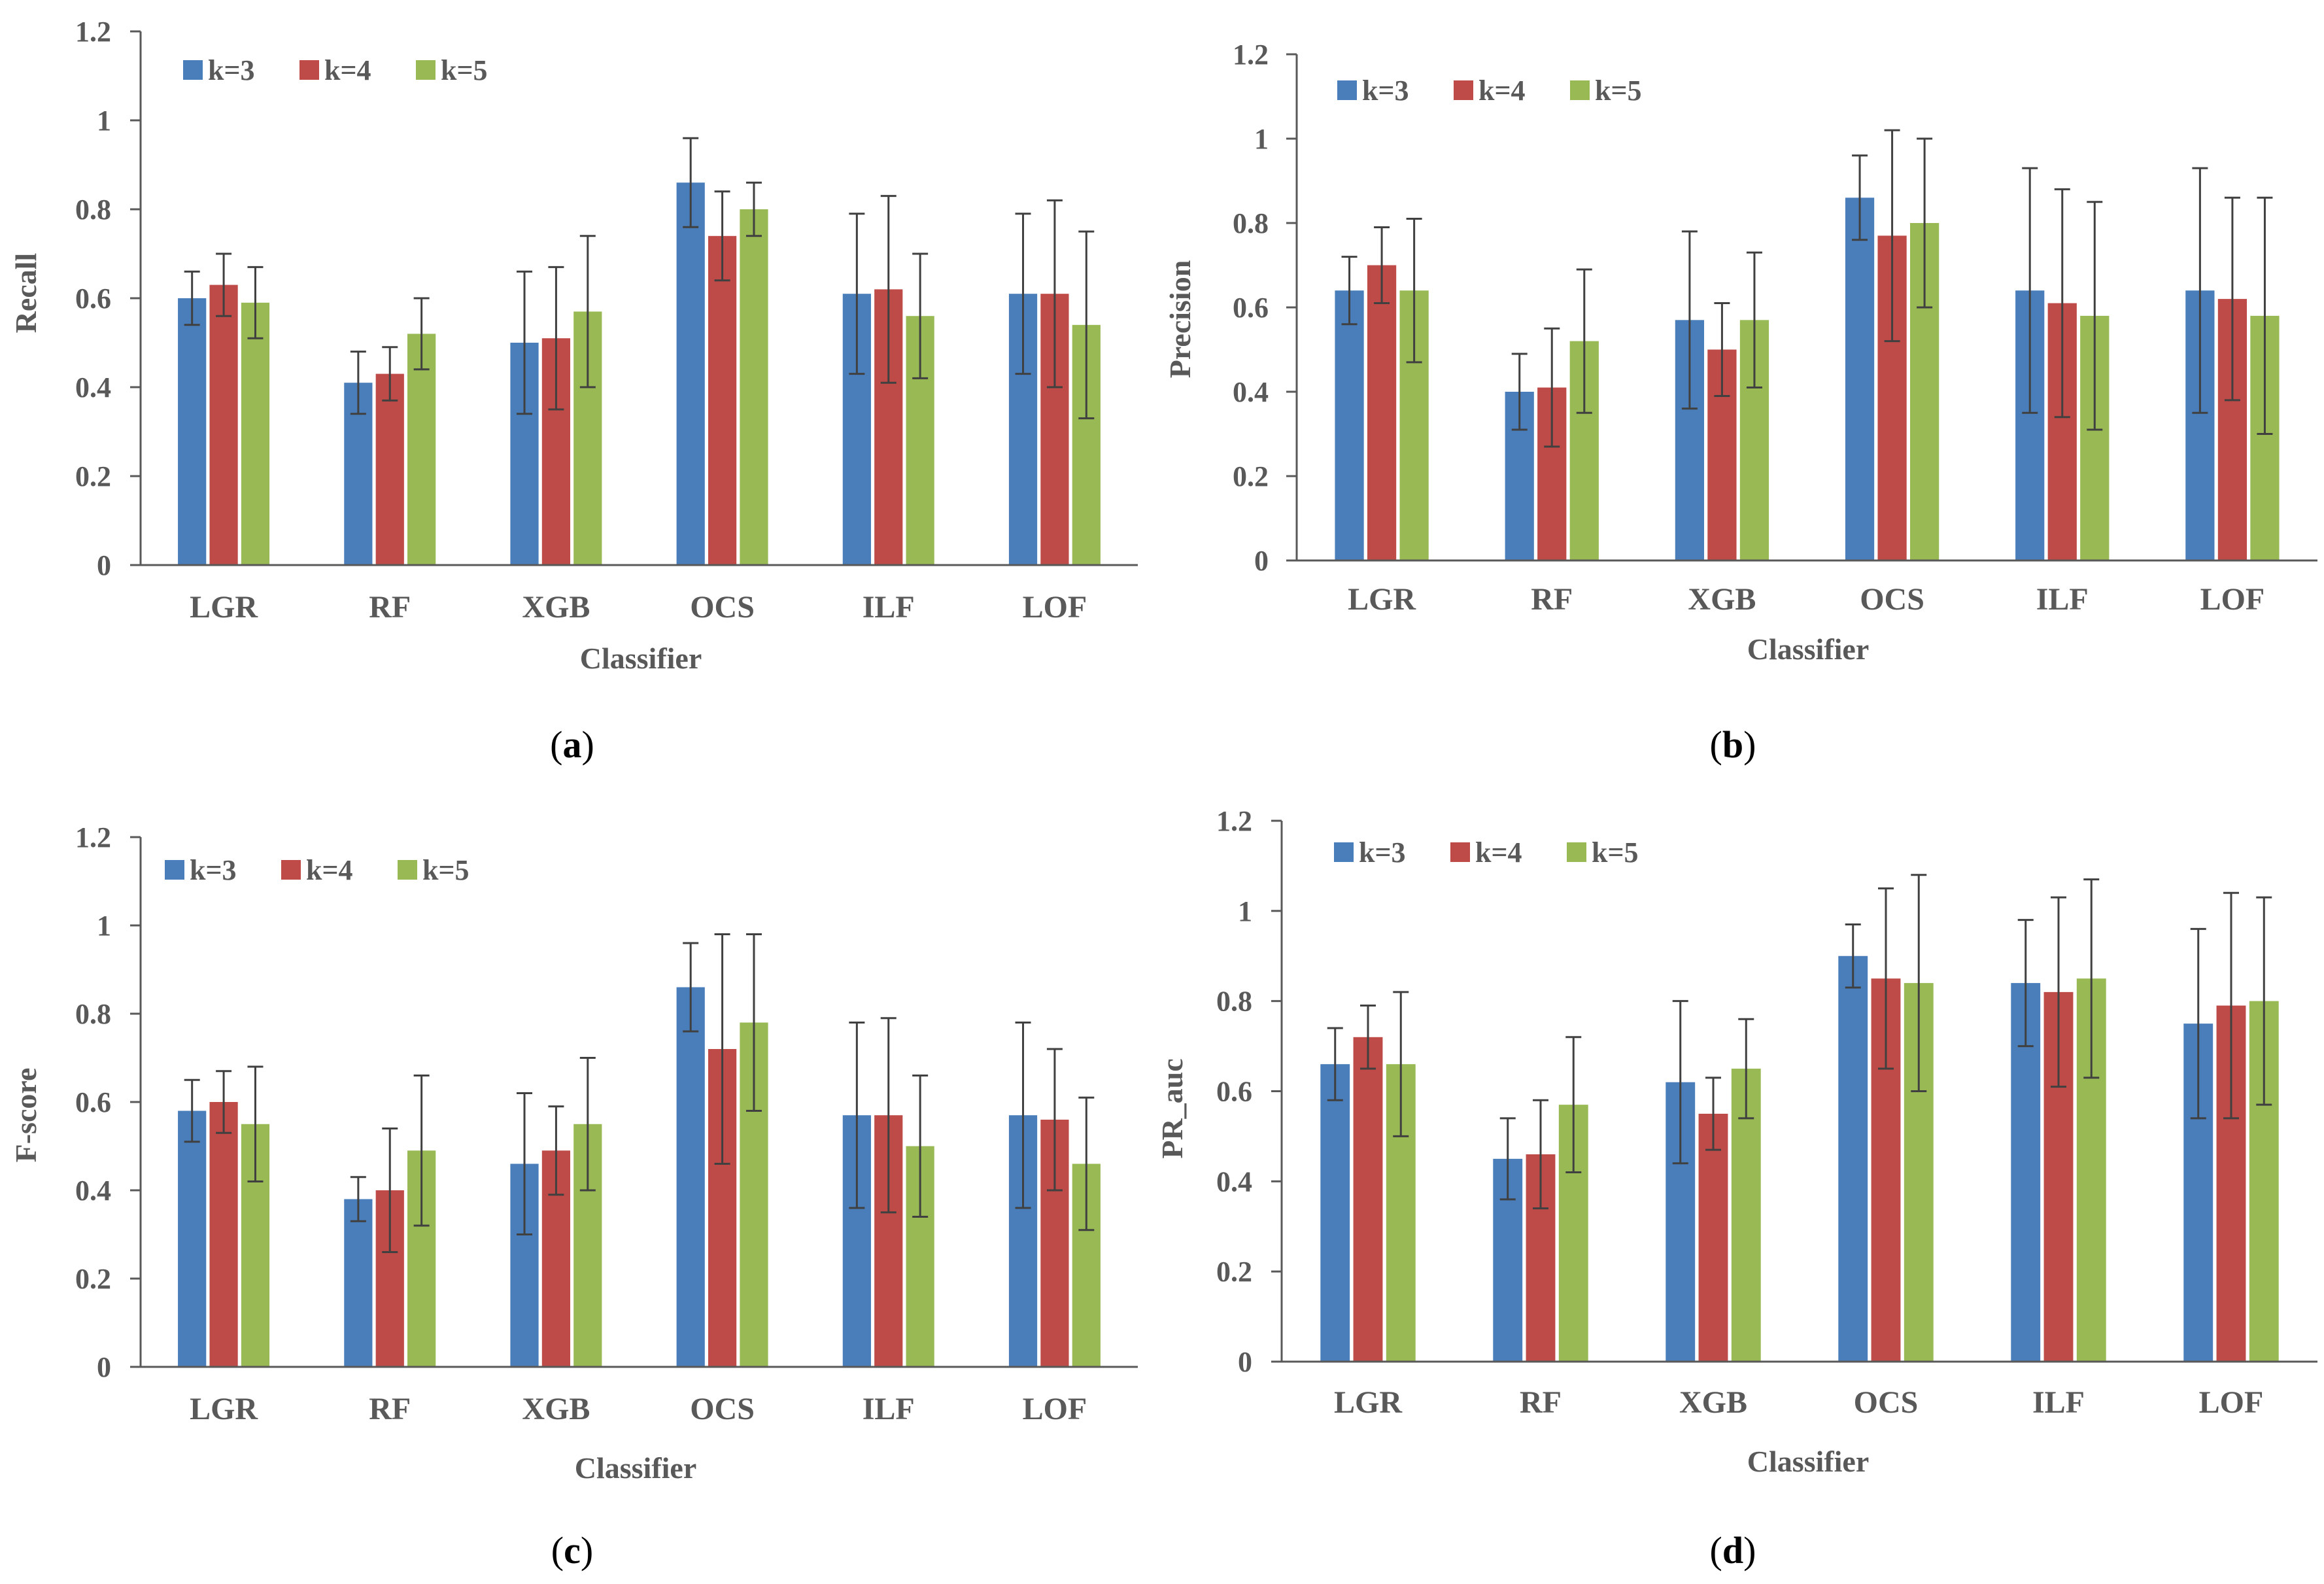 The image size is (2324, 1584). What do you see at coordinates (1368, 1199) in the screenshot?
I see `bar-d-LGR-k=4` at bounding box center [1368, 1199].